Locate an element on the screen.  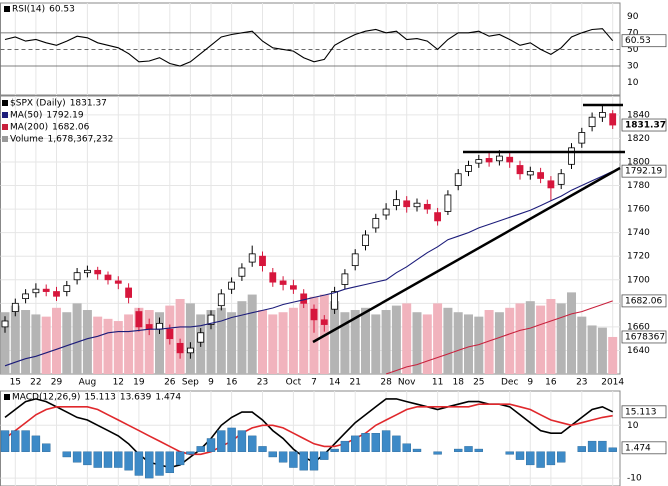
y-tick-label: 1660 is located at coordinates (638, 327).